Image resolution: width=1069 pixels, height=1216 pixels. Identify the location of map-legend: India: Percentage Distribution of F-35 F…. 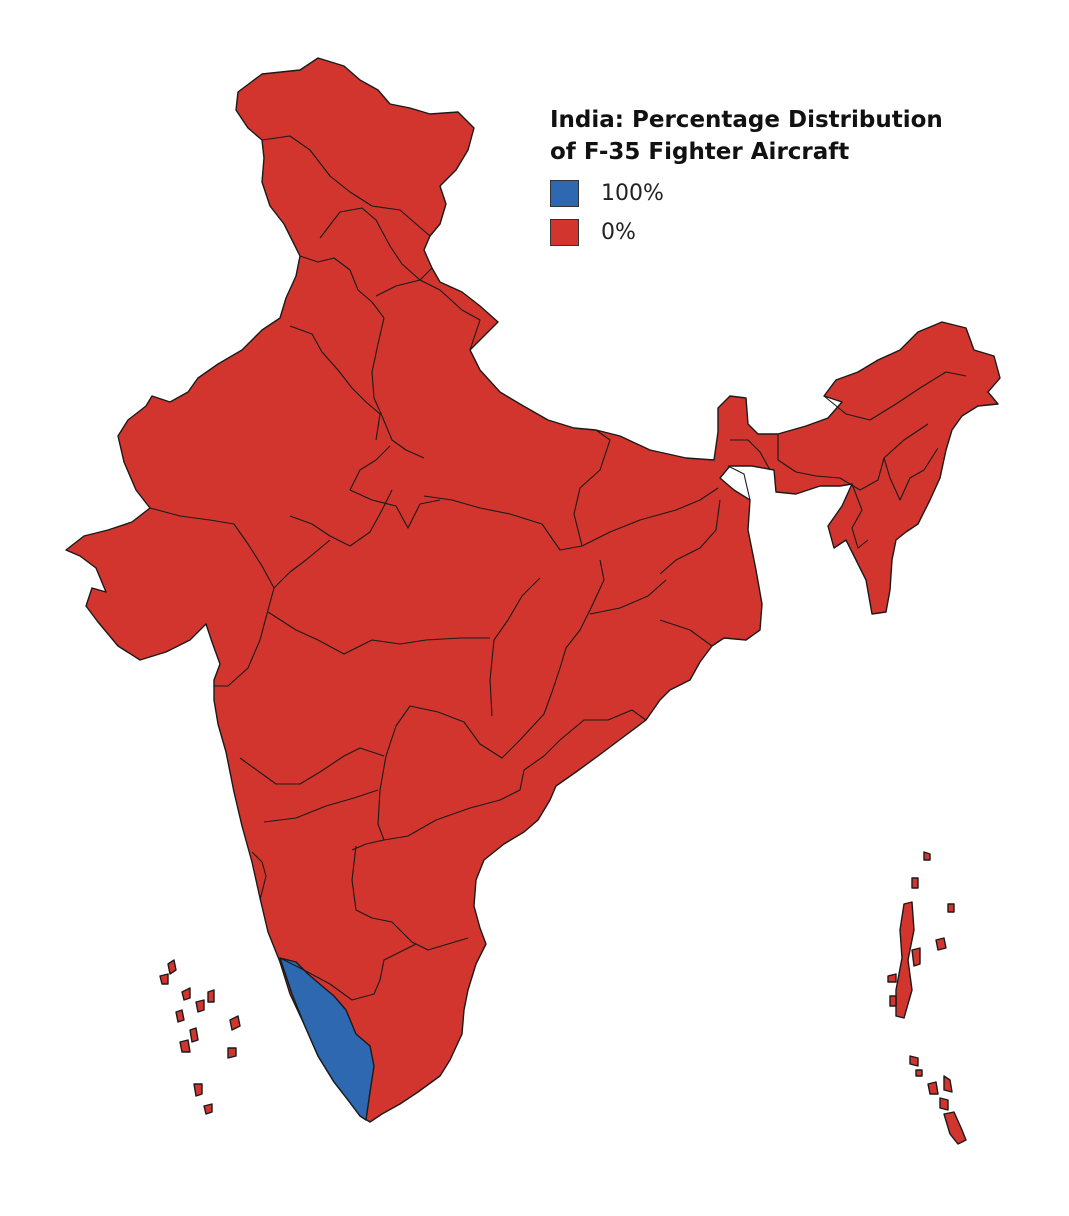
(765, 175).